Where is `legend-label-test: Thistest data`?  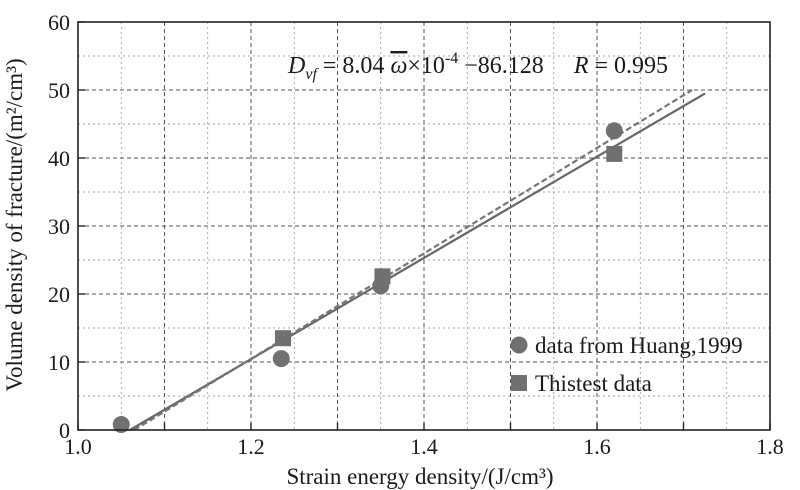 legend-label-test: Thistest data is located at coordinates (593, 383).